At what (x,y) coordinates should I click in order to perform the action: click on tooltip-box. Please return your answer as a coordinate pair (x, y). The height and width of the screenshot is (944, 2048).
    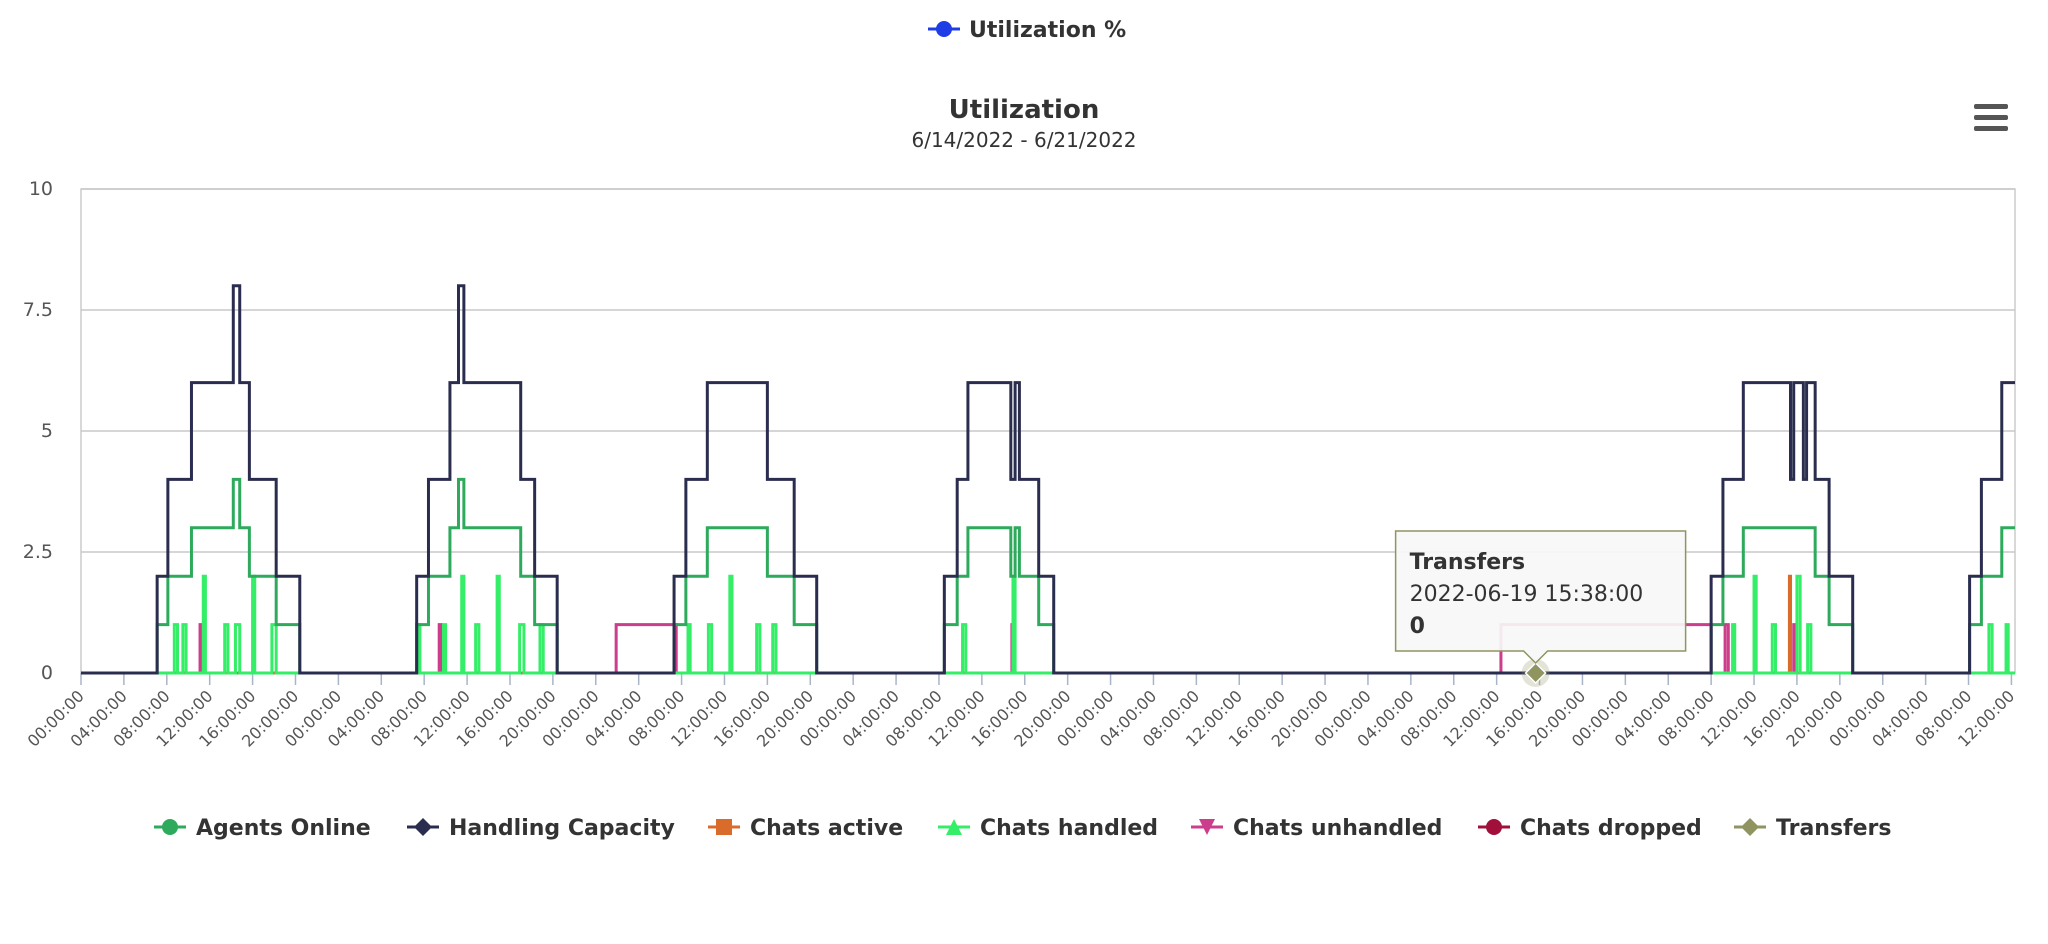
    Looking at the image, I should click on (1540, 597).